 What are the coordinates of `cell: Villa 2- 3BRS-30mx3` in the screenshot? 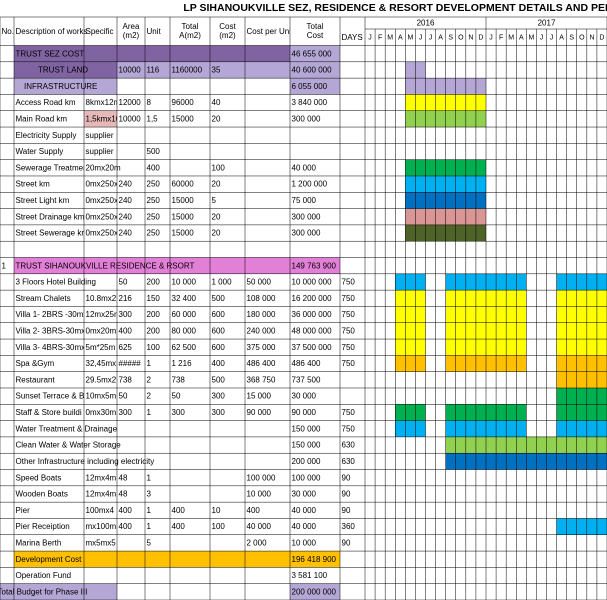 It's located at (53, 331).